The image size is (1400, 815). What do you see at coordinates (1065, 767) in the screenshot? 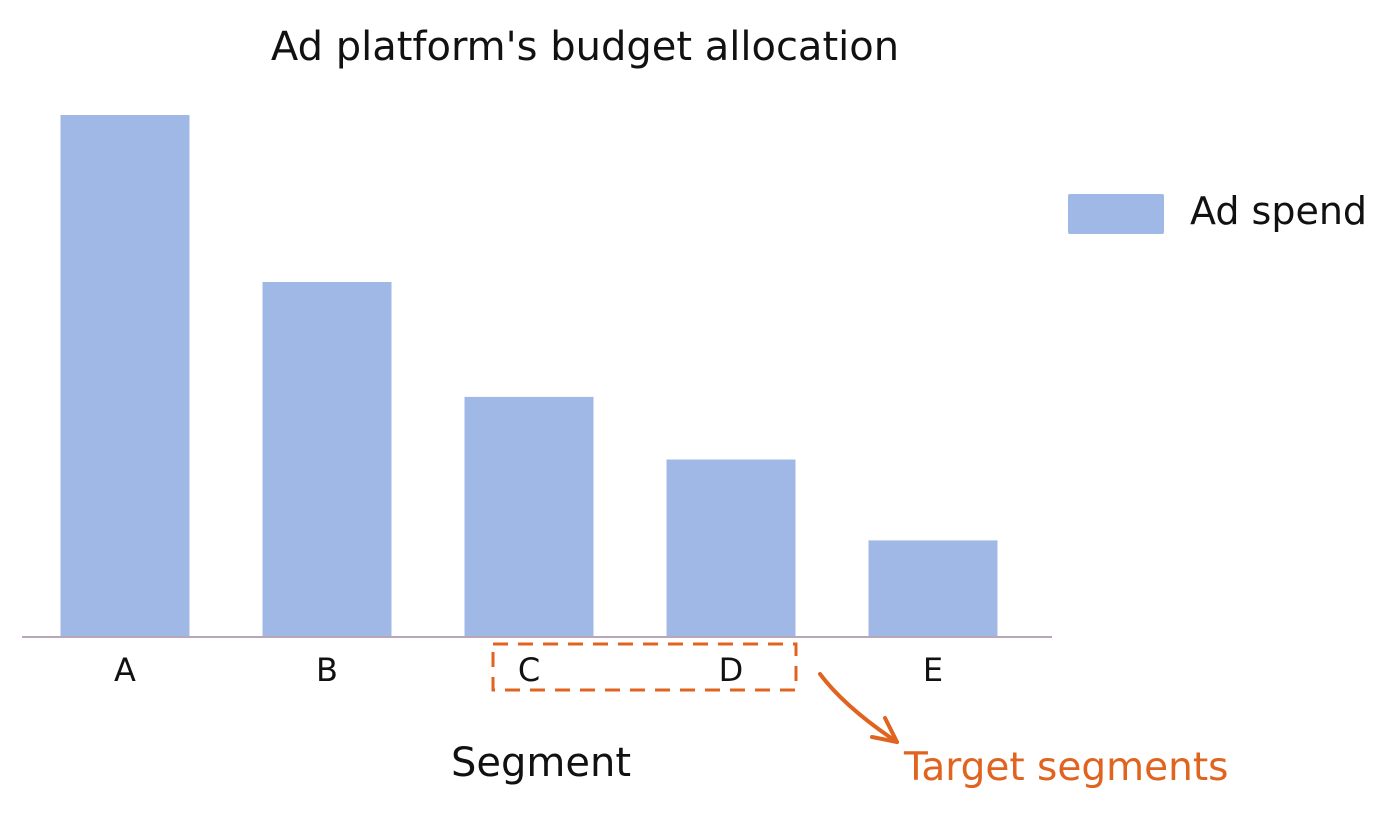
I see `target-segments-label: Target segments` at bounding box center [1065, 767].